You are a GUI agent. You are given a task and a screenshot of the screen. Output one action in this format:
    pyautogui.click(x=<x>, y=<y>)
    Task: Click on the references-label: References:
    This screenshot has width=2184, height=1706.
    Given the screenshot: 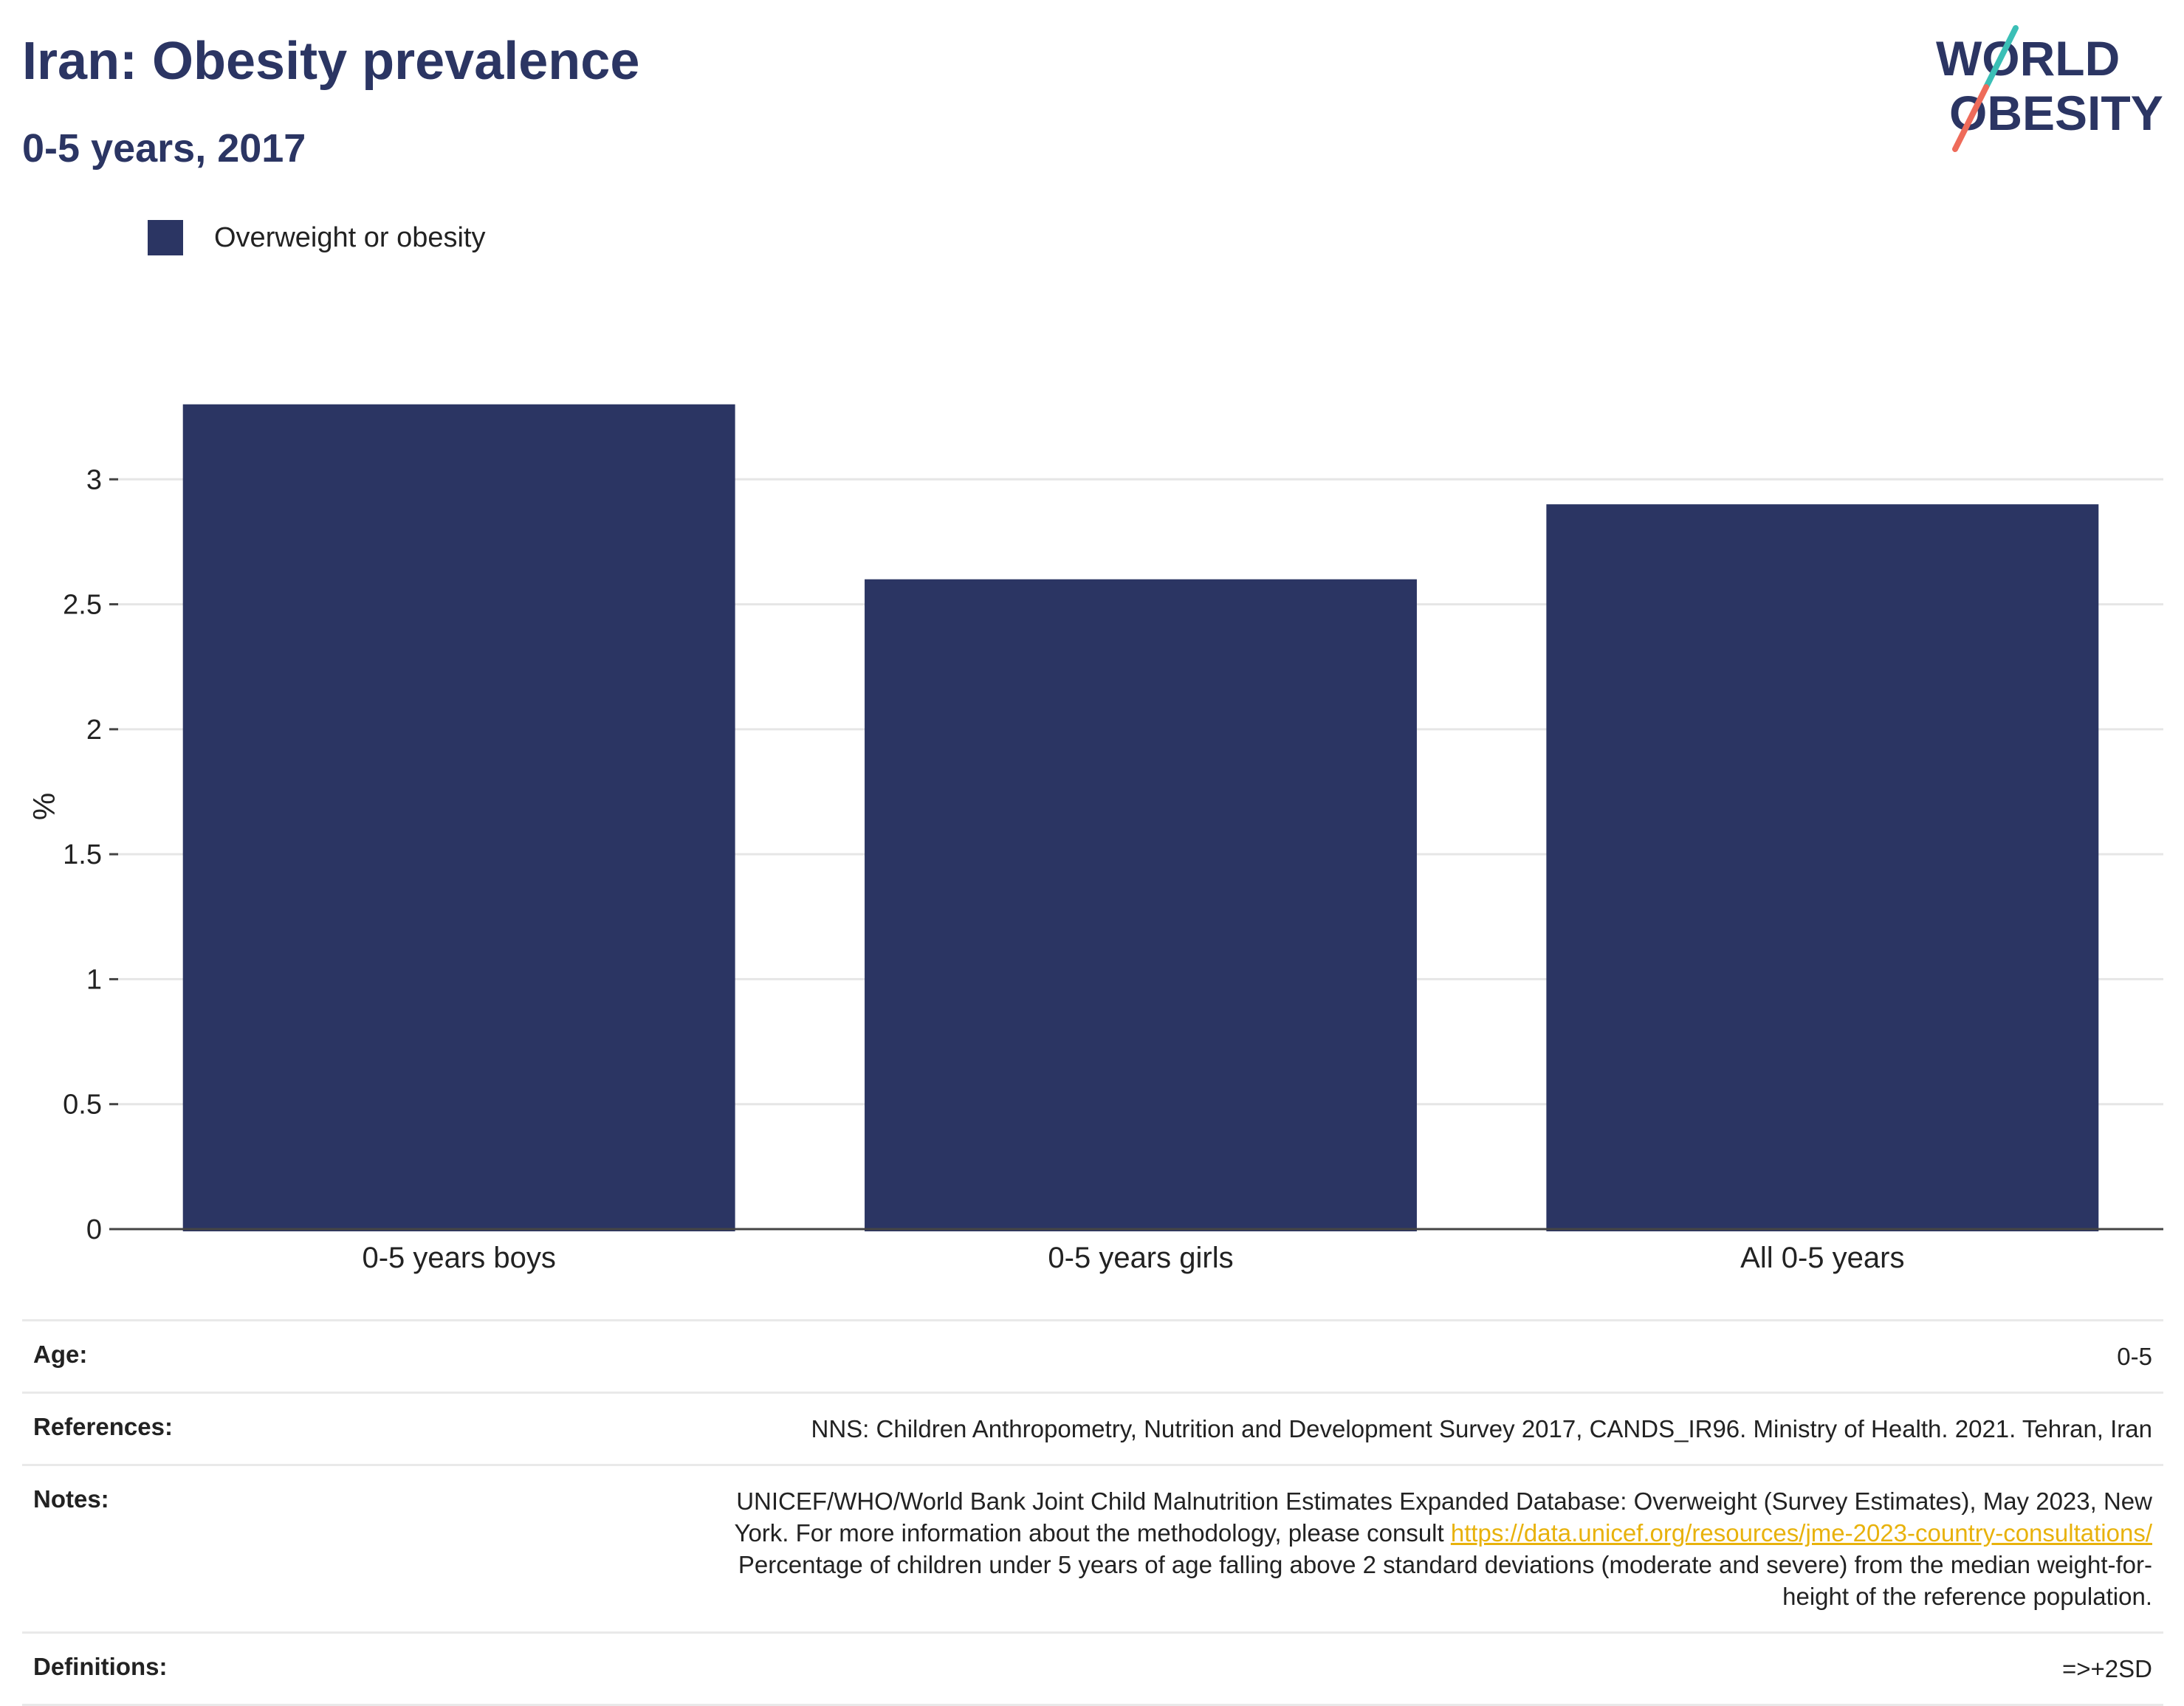 What is the action you would take?
    pyautogui.click(x=103, y=1426)
    